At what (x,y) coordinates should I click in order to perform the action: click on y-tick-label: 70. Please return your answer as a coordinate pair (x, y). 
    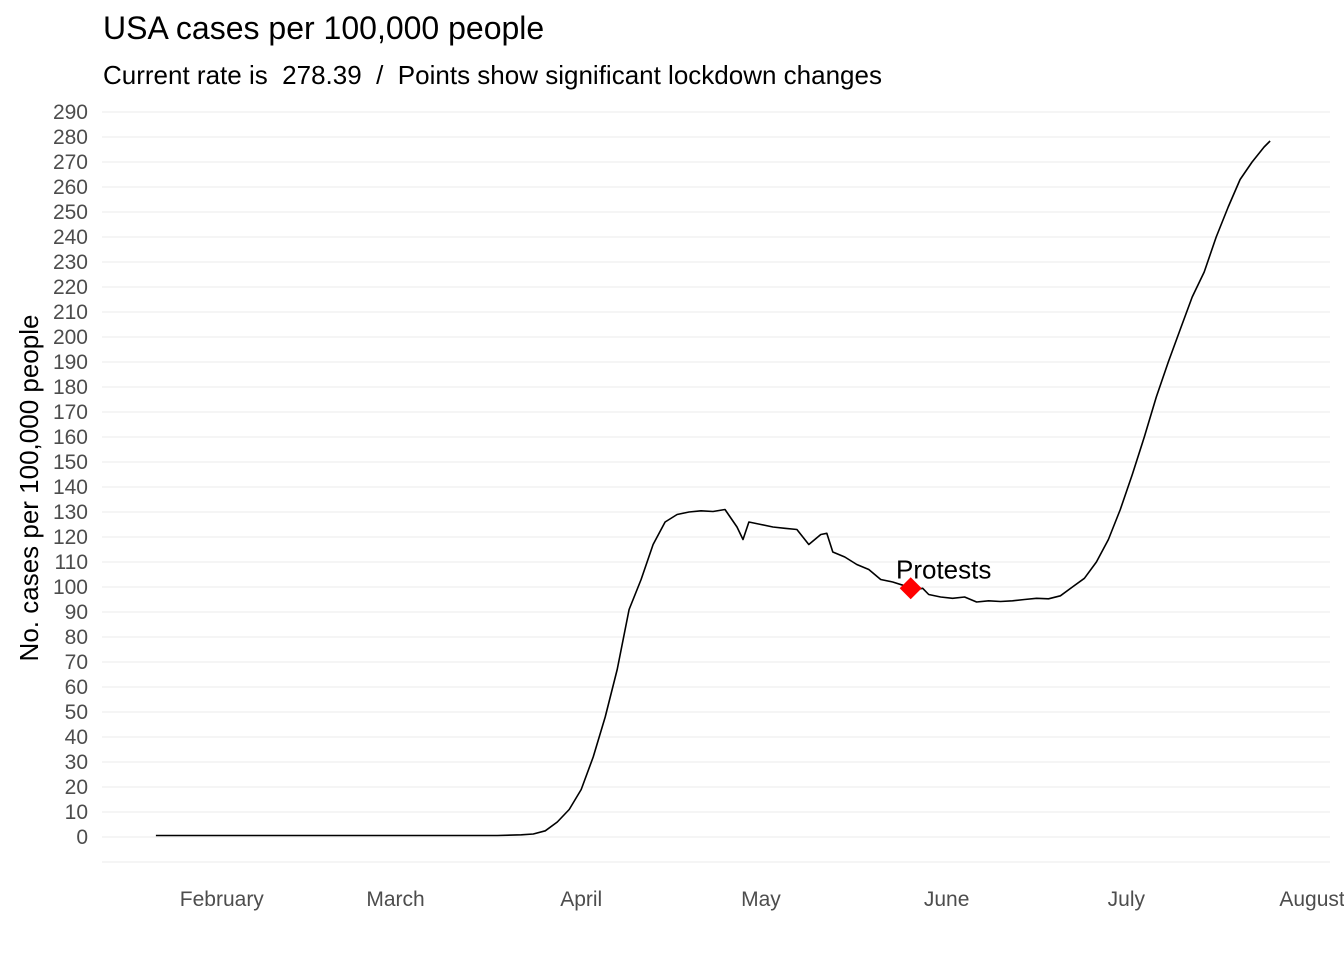
    Looking at the image, I should click on (76, 662).